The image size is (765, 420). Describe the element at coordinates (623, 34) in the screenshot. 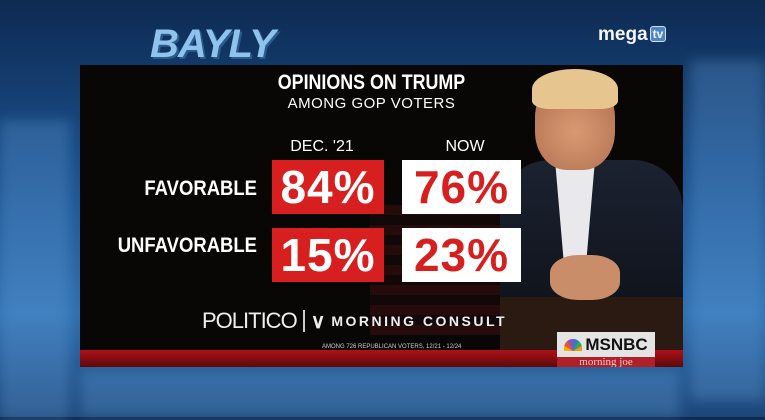

I see `mega-logo-text: mega` at that location.